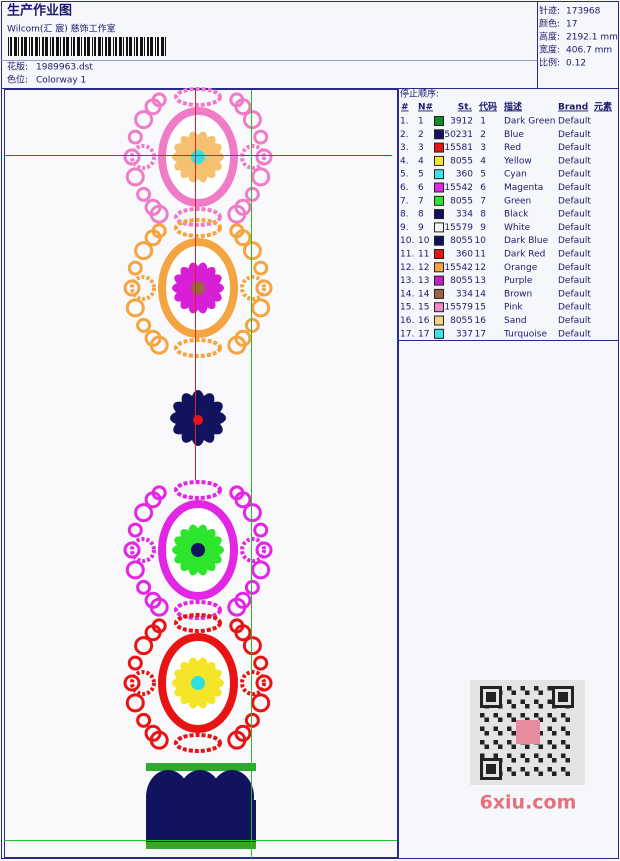 The height and width of the screenshot is (861, 620). I want to click on cell-n: 10, so click(424, 241).